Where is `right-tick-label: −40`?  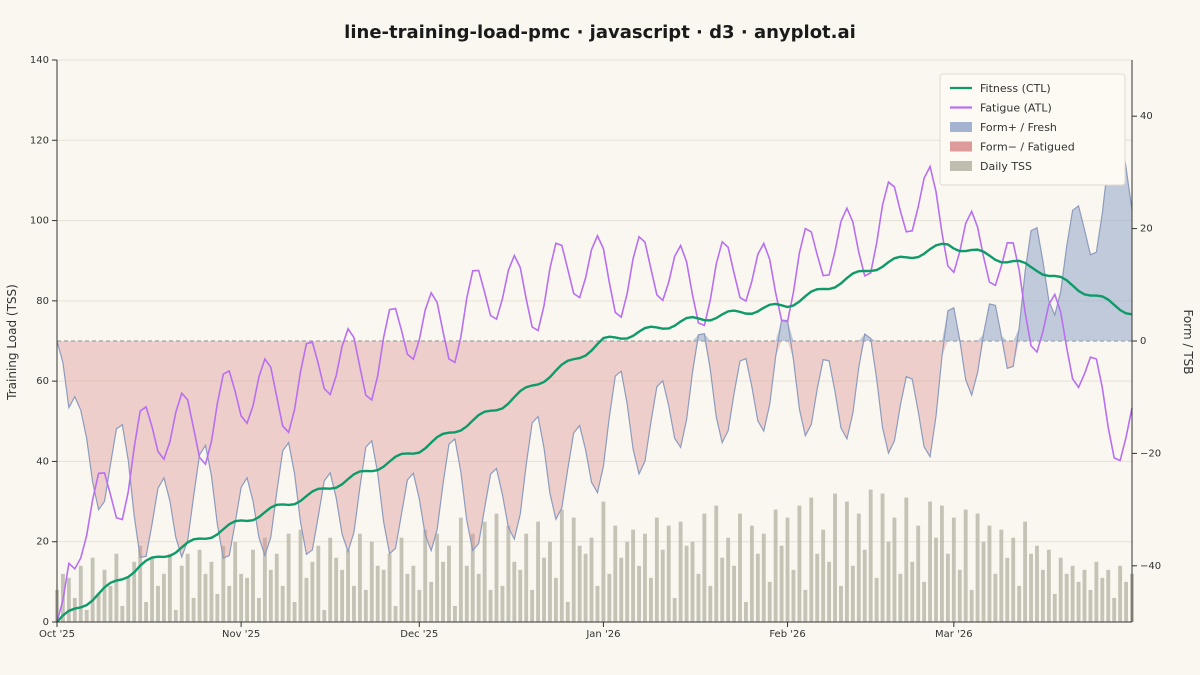 right-tick-label: −40 is located at coordinates (1150, 566).